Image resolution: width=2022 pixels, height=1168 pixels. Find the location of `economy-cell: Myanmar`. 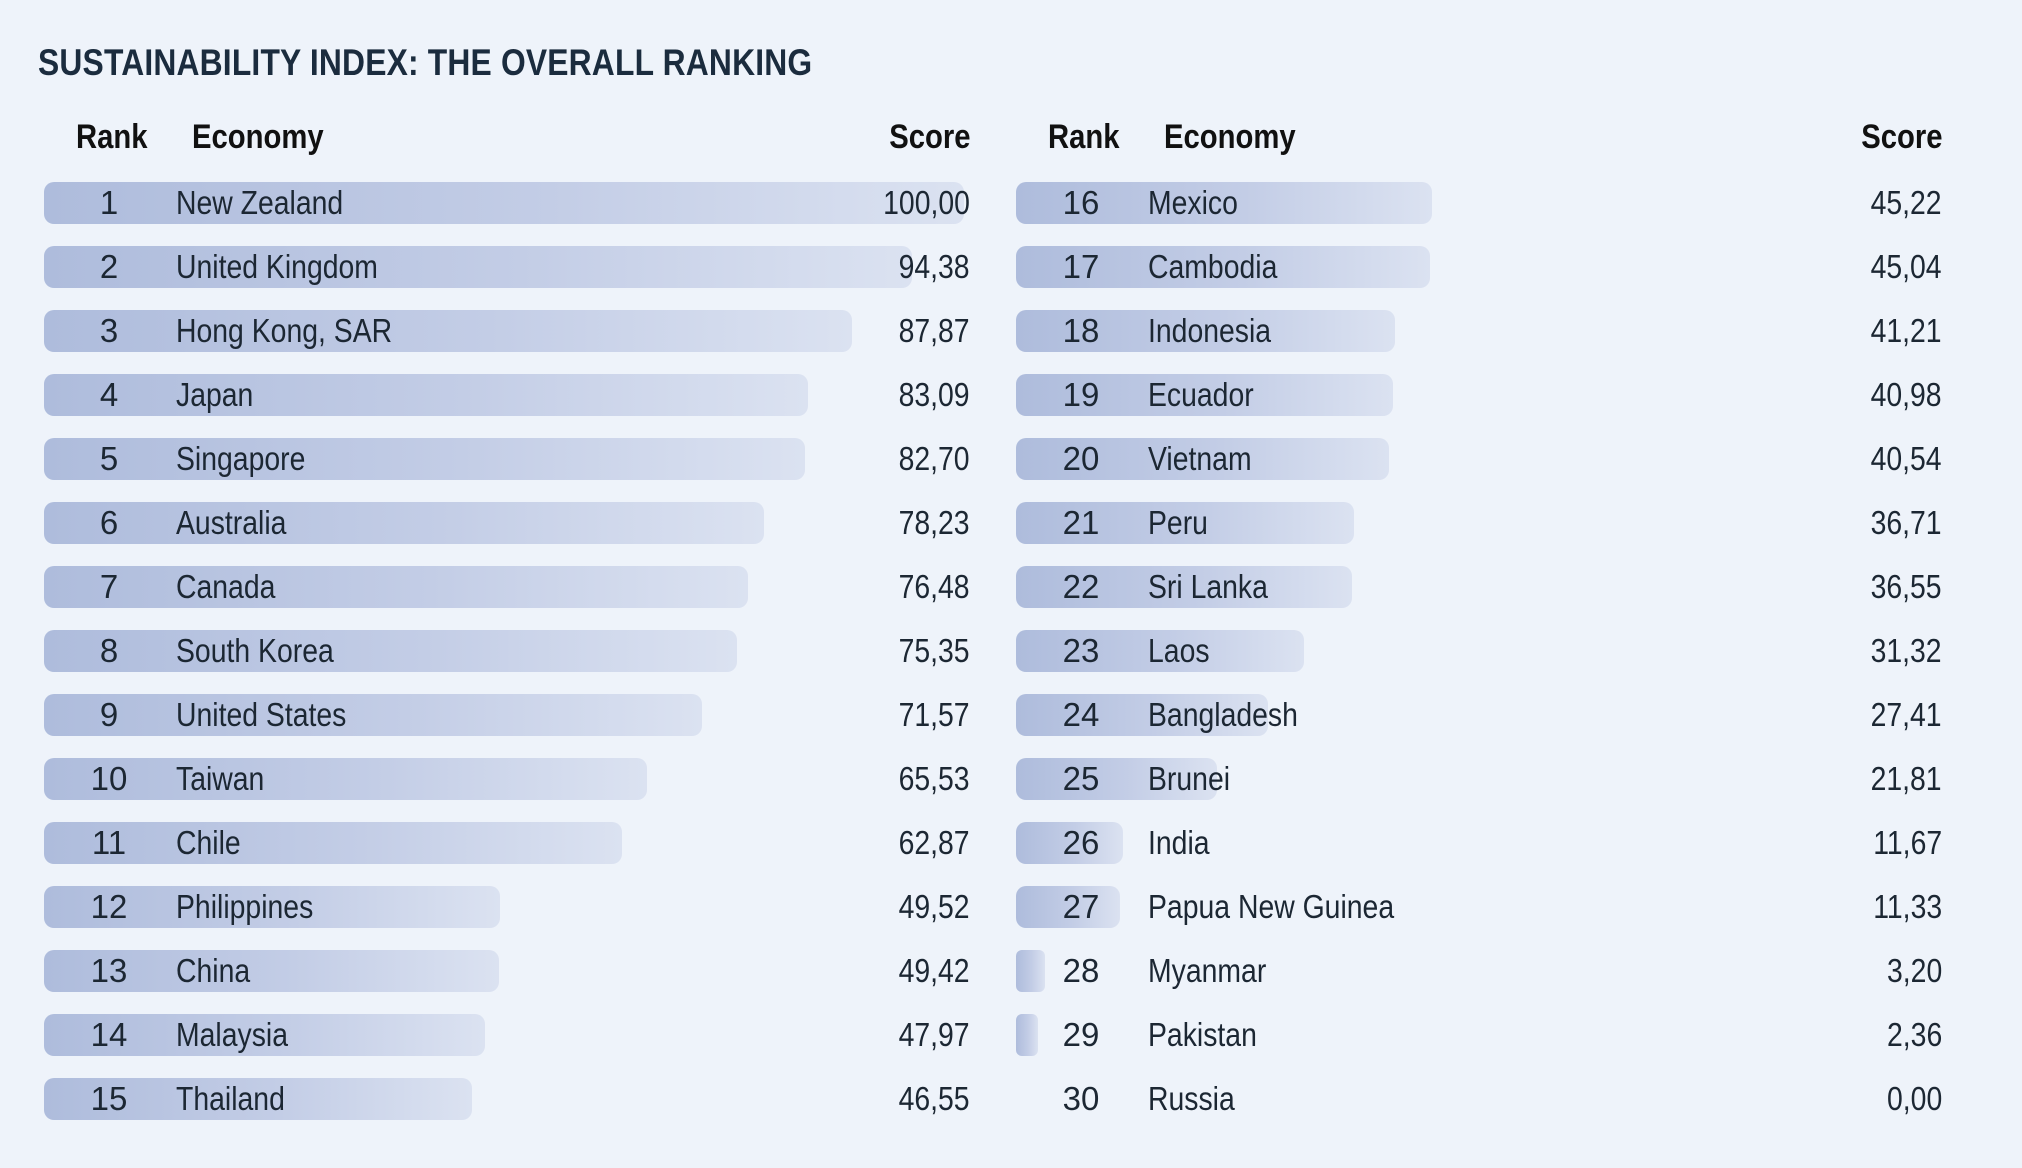

economy-cell: Myanmar is located at coordinates (1207, 970).